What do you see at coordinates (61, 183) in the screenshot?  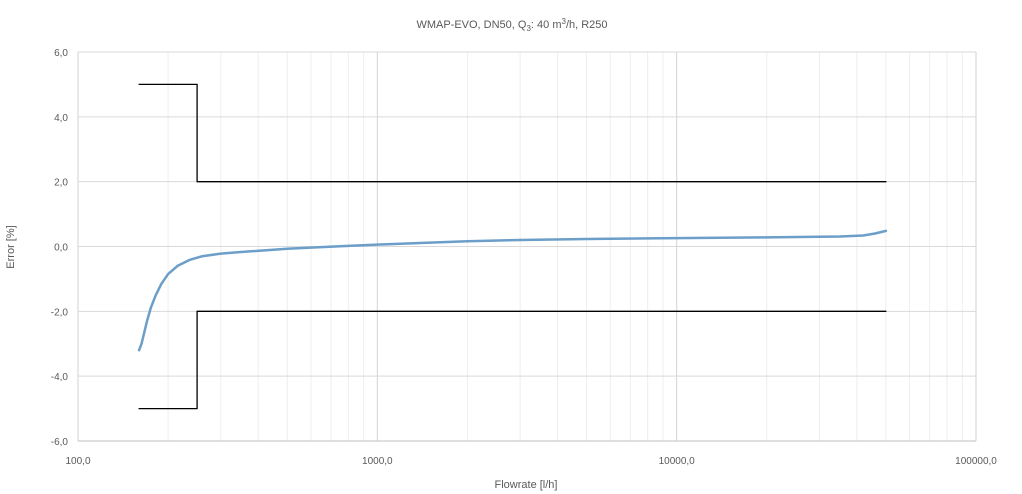 I see `y-tick-label: 2,0` at bounding box center [61, 183].